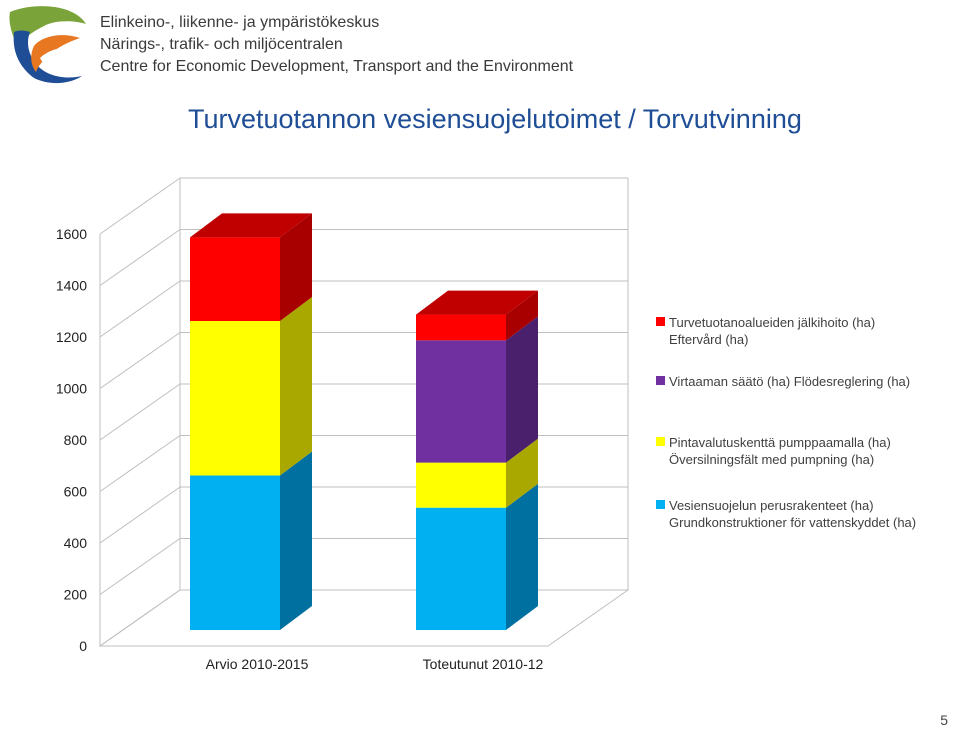  What do you see at coordinates (771, 459) in the screenshot?
I see `legend-label: Översilningsfält med pumpning (ha)` at bounding box center [771, 459].